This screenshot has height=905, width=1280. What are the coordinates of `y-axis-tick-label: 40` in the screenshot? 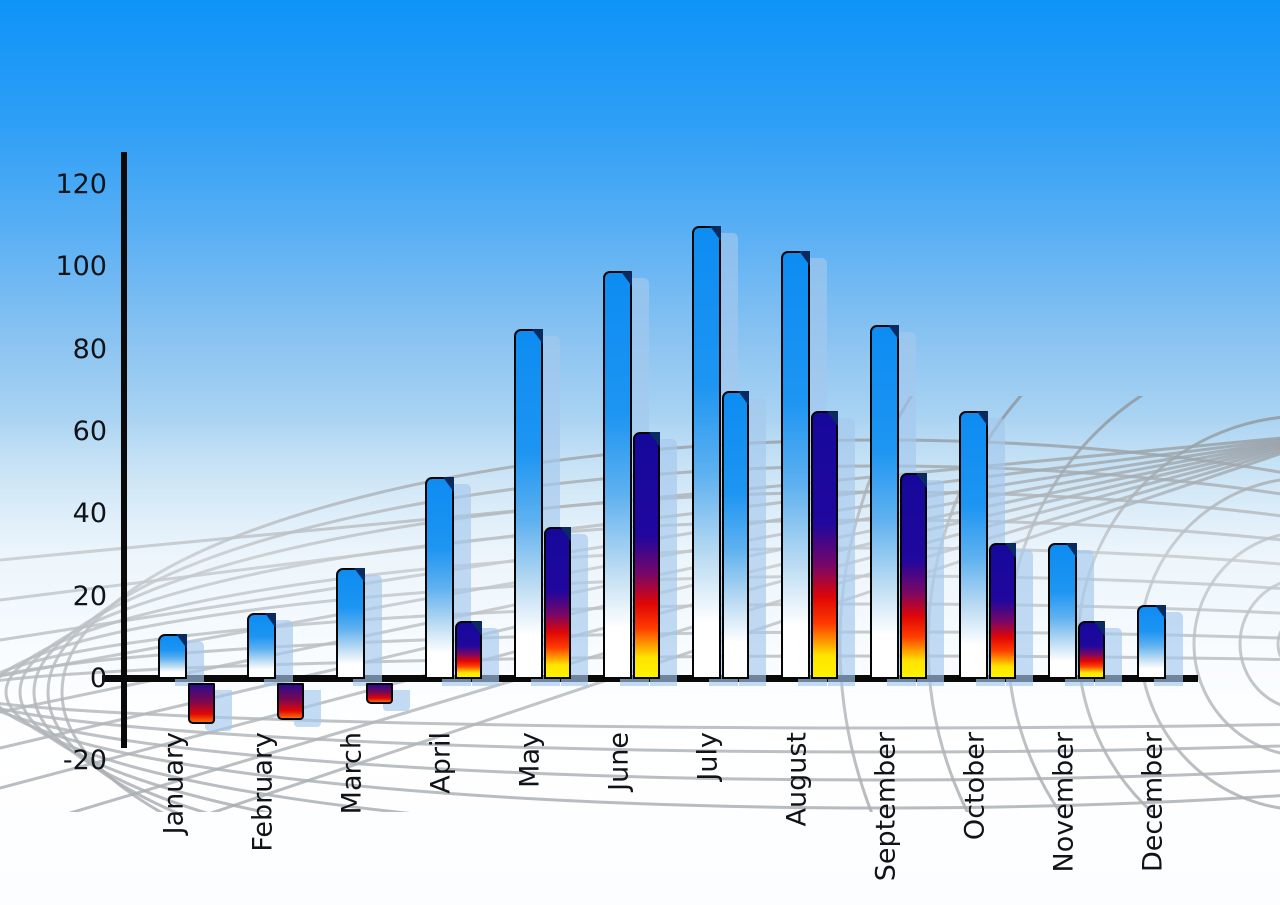 It's located at (89, 514).